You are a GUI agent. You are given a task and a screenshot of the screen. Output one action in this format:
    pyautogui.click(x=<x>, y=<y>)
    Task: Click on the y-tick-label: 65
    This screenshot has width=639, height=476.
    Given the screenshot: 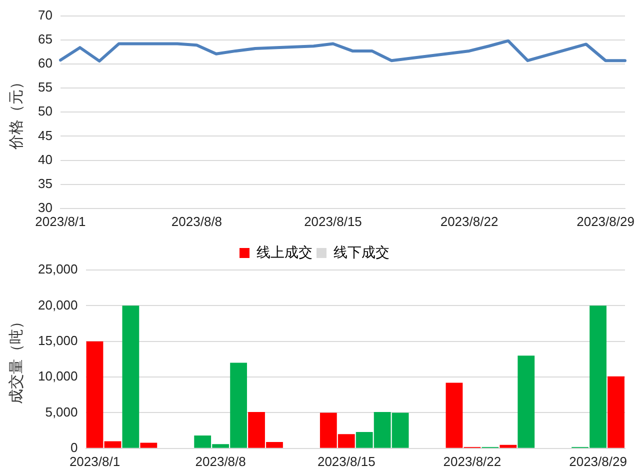 What is the action you would take?
    pyautogui.click(x=45, y=38)
    